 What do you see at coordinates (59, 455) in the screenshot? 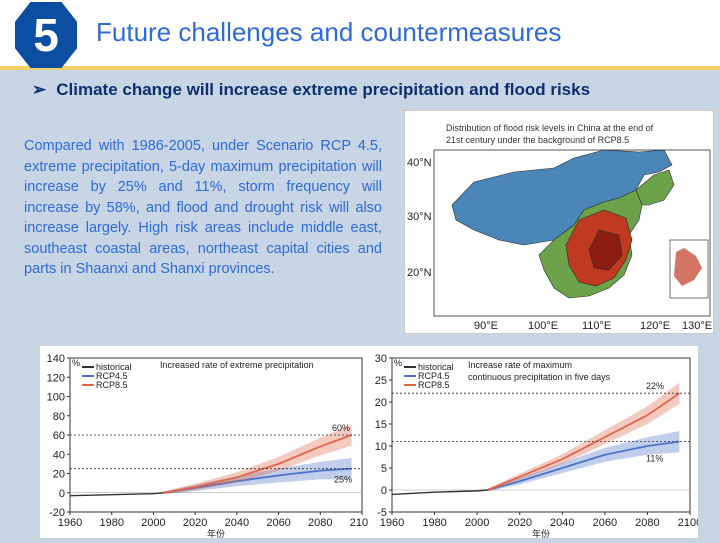
I see `y-tick-label: 40` at bounding box center [59, 455].